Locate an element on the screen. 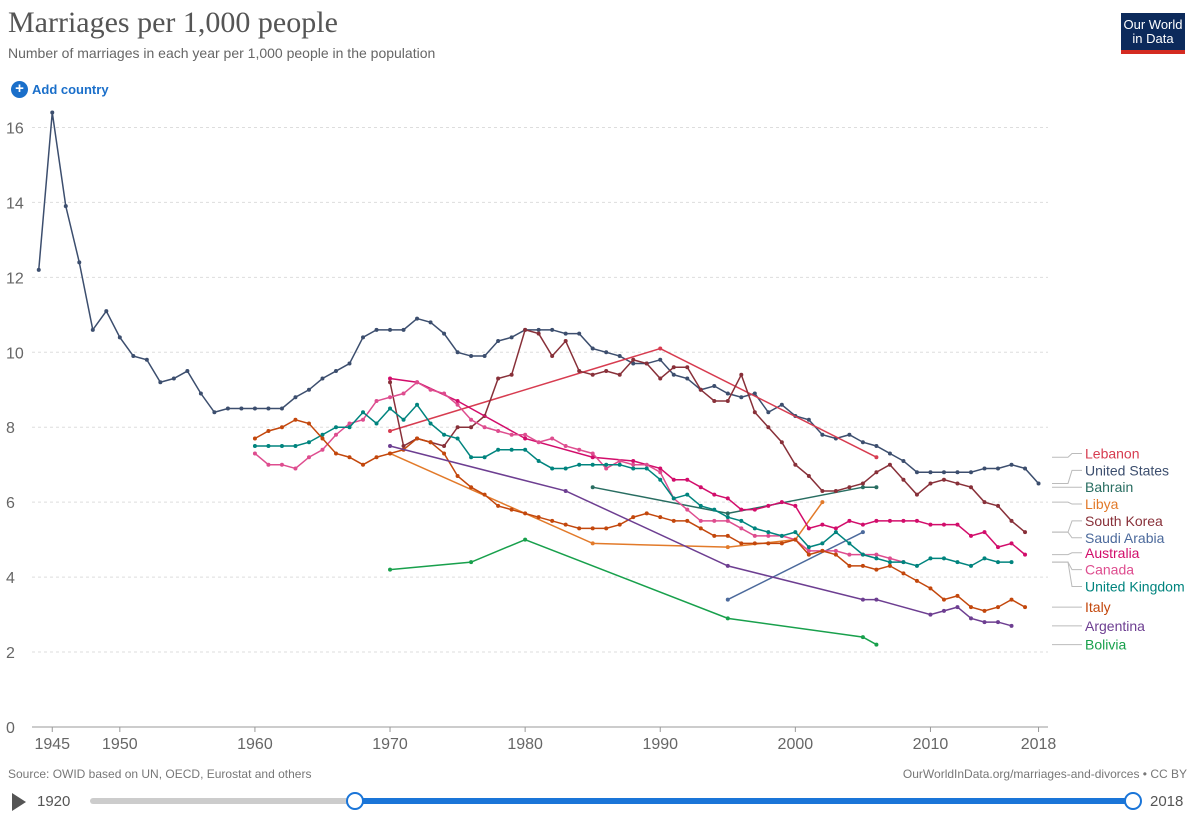  y-tick-label-16: 16 is located at coordinates (15, 128).